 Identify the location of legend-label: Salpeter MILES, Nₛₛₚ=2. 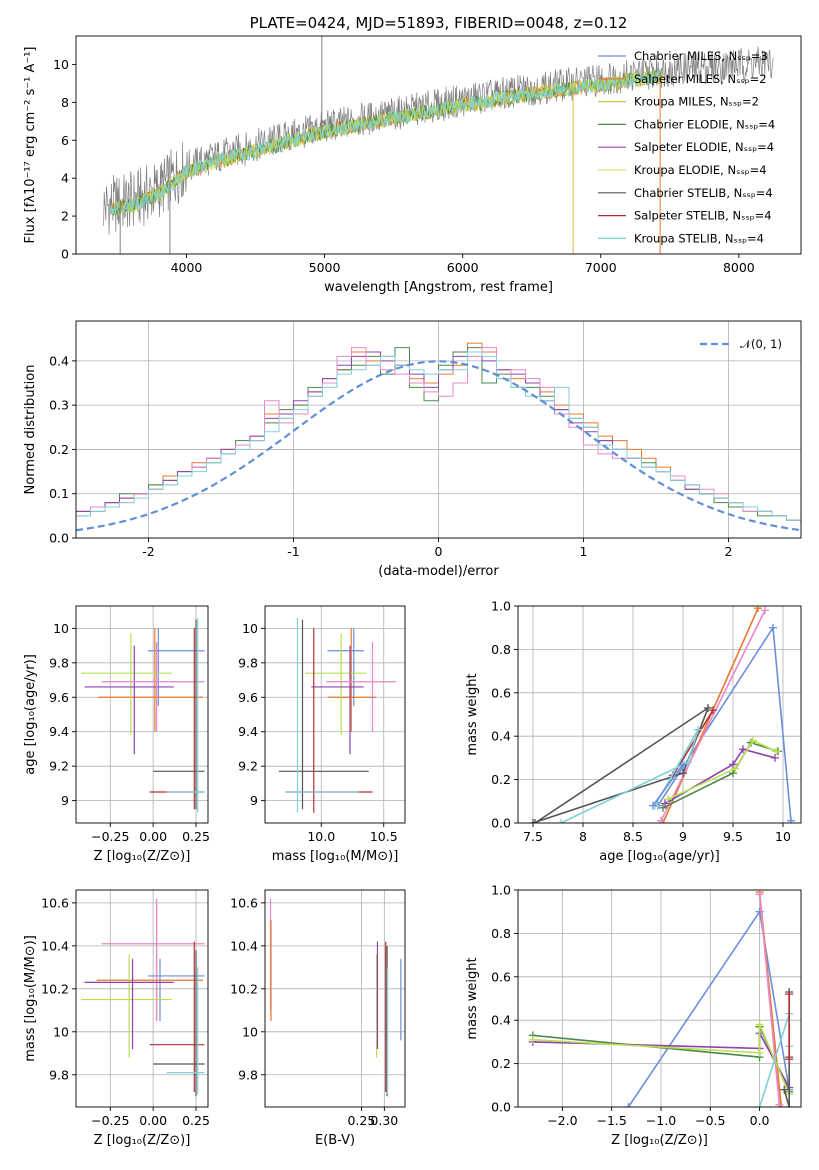
(700, 79).